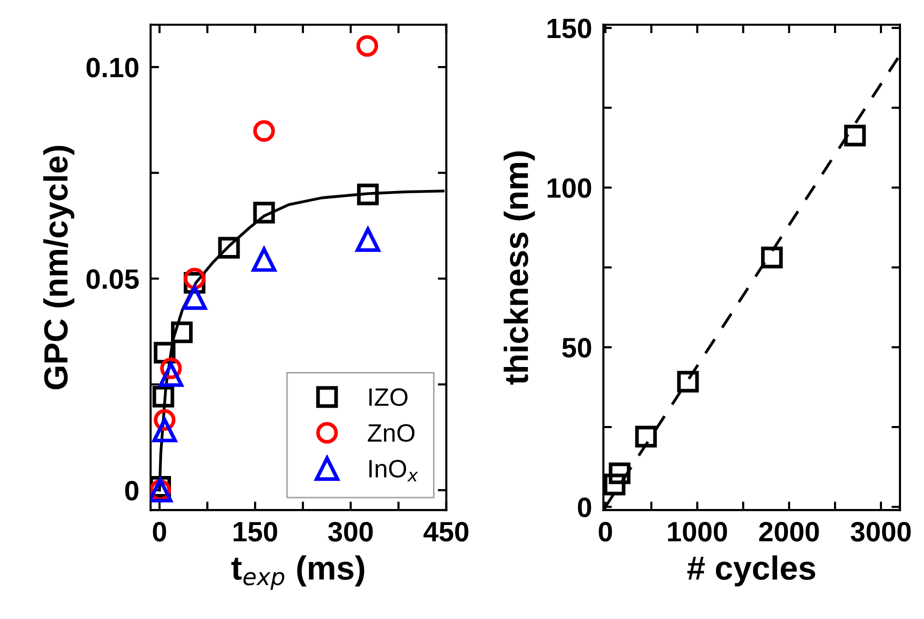 The image size is (924, 619). I want to click on x-tick-label: 2000, so click(789, 532).